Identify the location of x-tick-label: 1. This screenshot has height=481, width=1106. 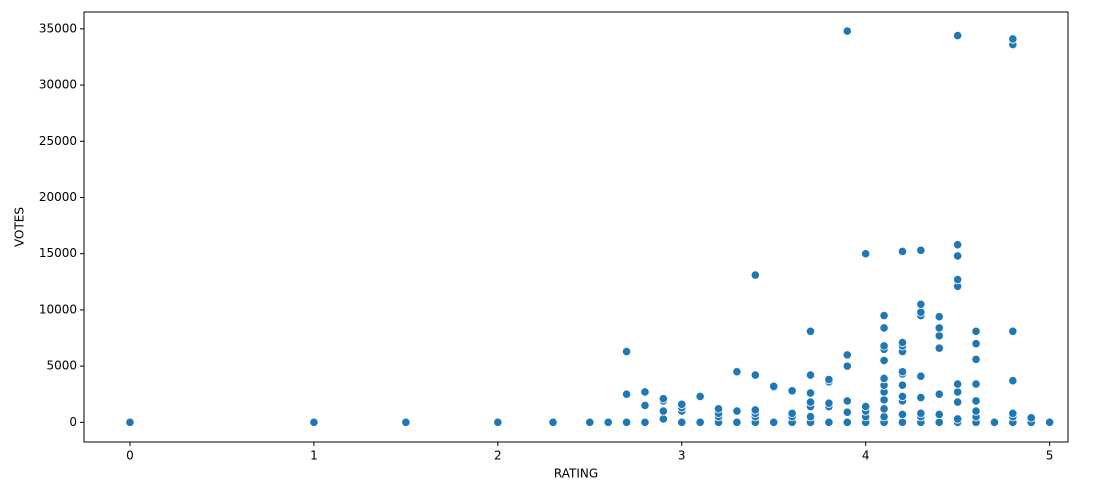
(314, 456).